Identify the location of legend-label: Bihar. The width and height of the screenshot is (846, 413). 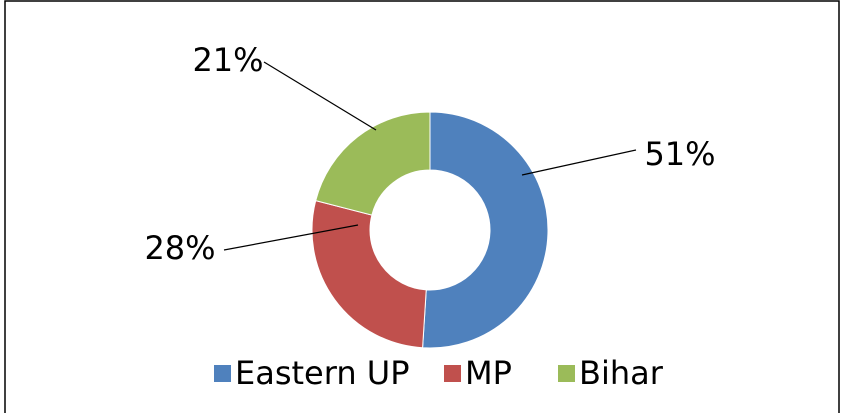
(621, 373).